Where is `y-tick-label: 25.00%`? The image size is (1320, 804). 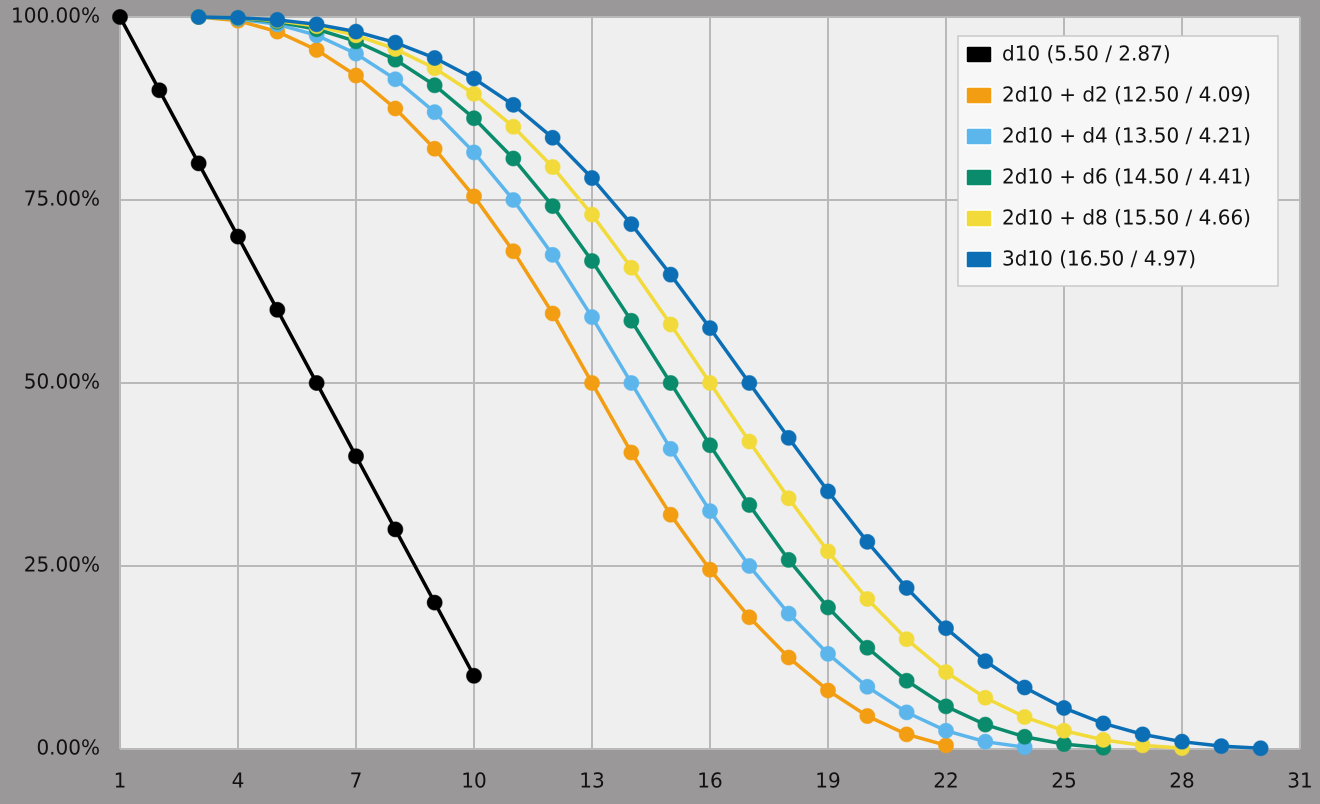
y-tick-label: 25.00% is located at coordinates (62, 565).